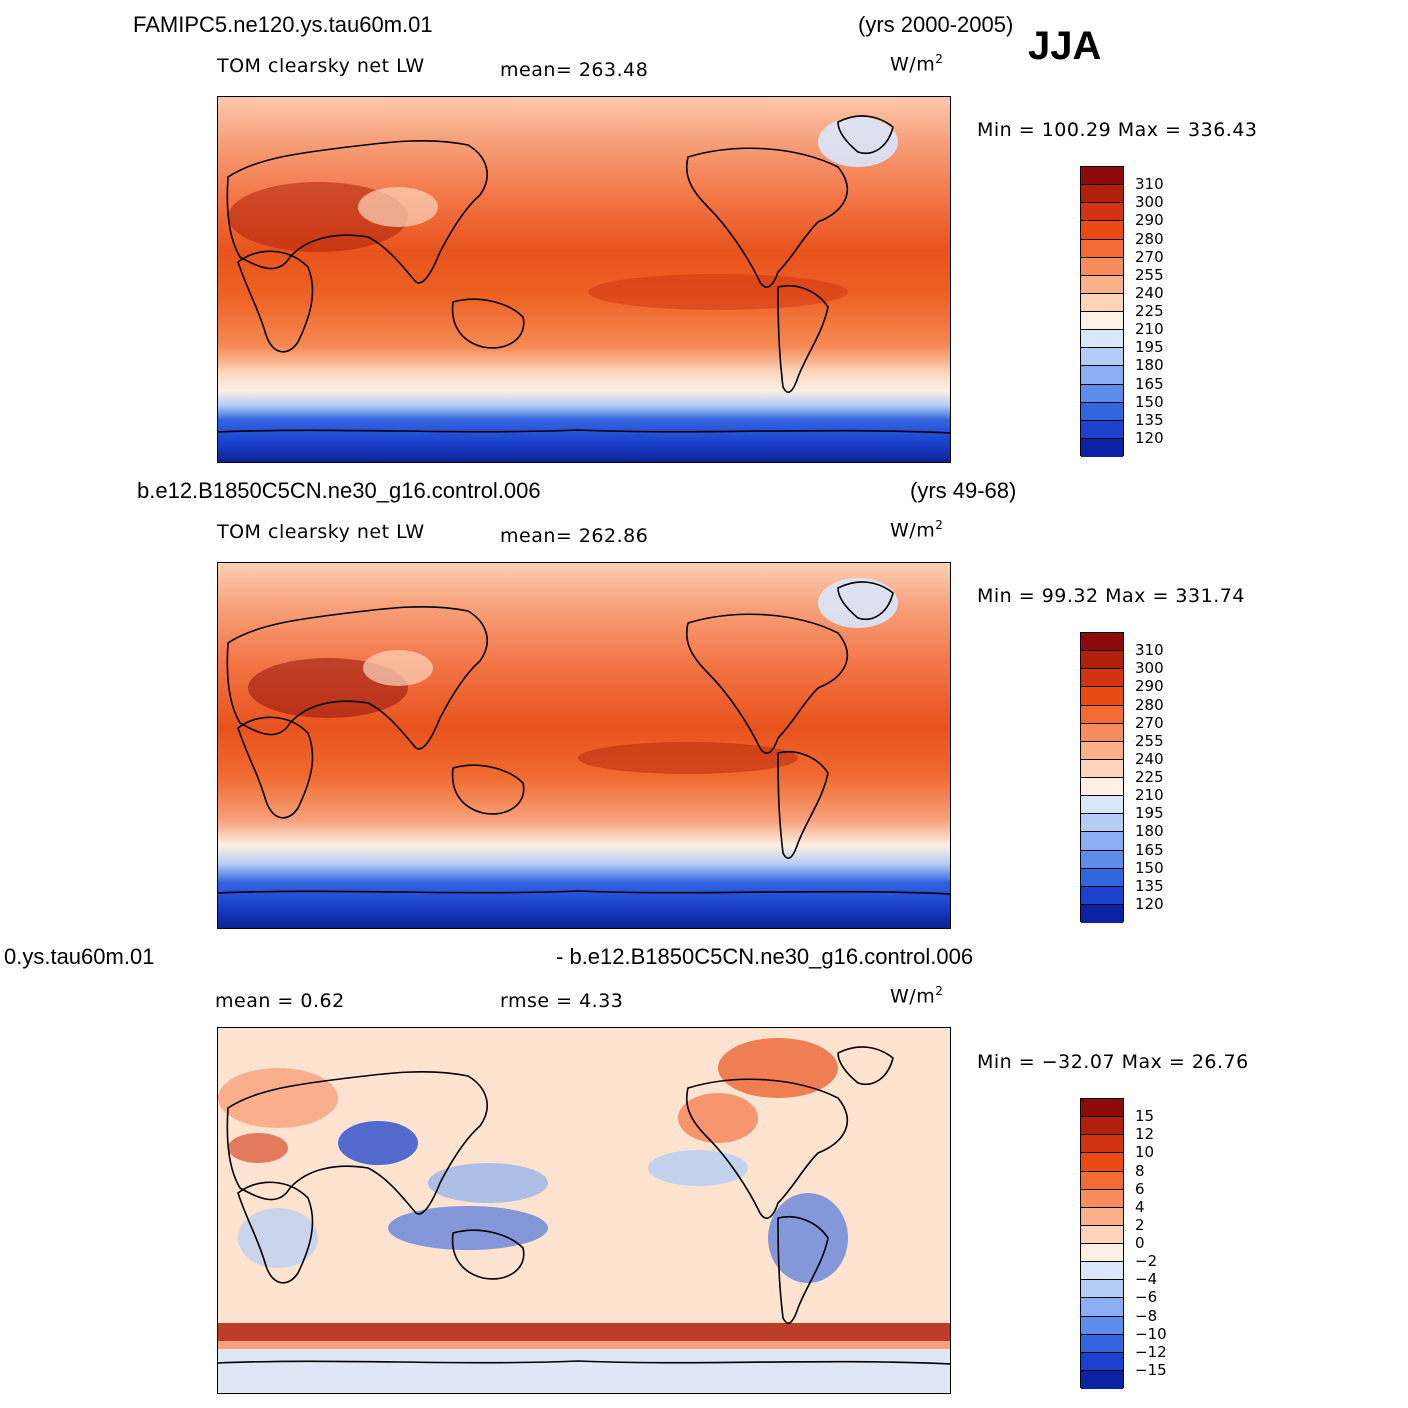  I want to click on colorbar-tick-label: 10, so click(1145, 1152).